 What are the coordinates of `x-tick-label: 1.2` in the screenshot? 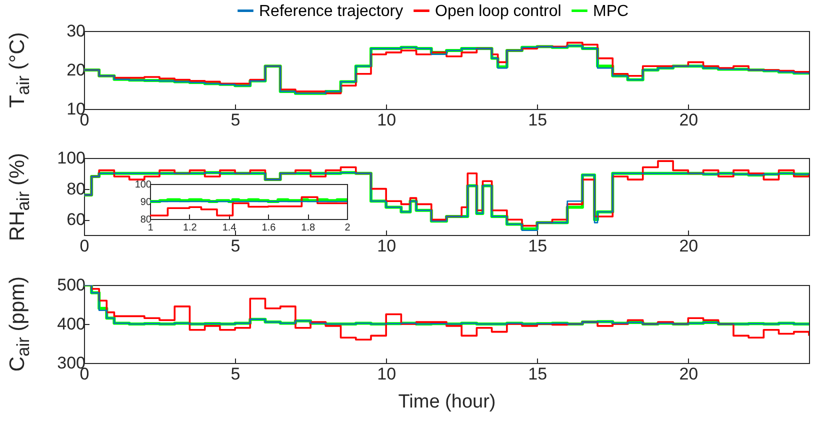 It's located at (190, 228).